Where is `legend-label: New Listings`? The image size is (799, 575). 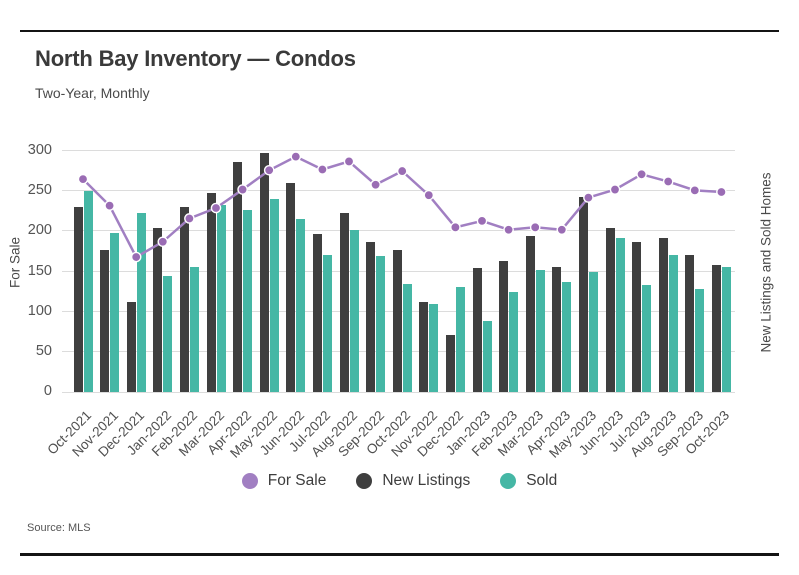 legend-label: New Listings is located at coordinates (426, 480).